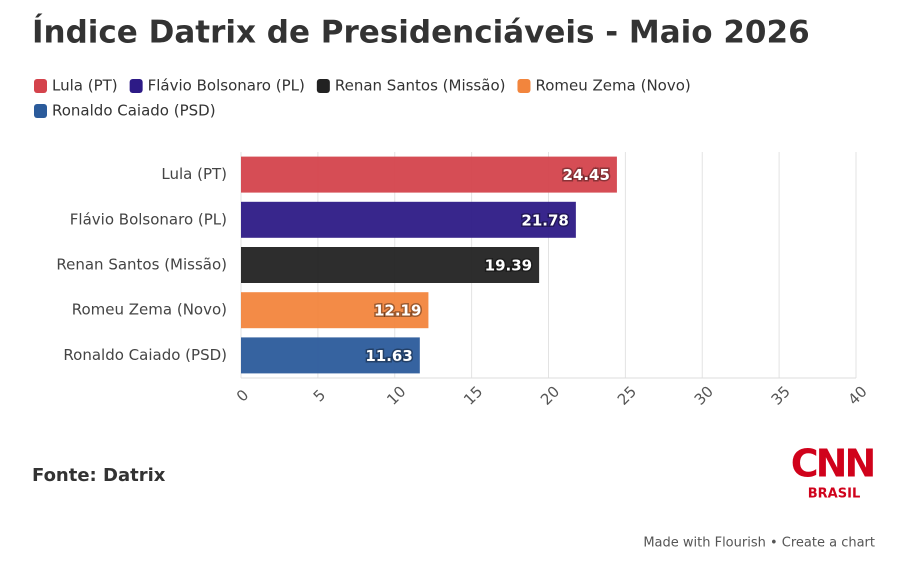  What do you see at coordinates (858, 396) in the screenshot?
I see `x-tick-label: 40` at bounding box center [858, 396].